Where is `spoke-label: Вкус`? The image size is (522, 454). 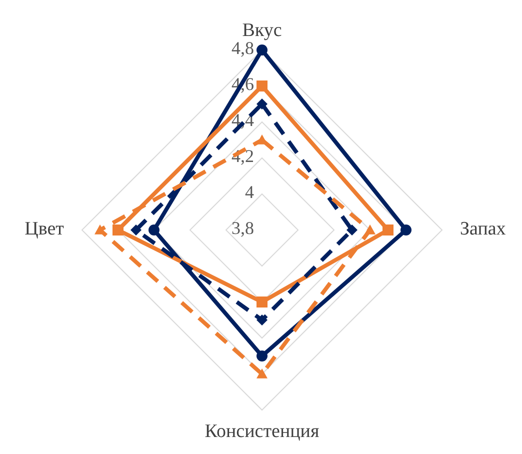
spoke-label: Вкус is located at coordinates (262, 30).